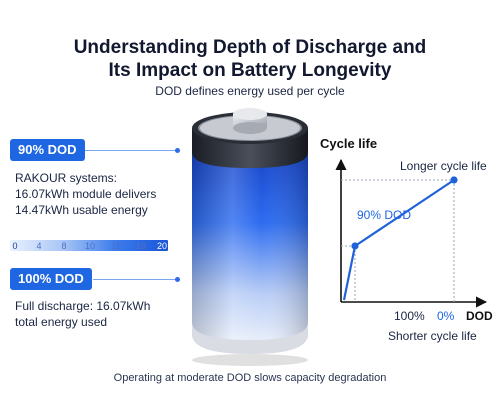 This screenshot has height=400, width=500. I want to click on scale-label-3: 10, so click(90, 246).